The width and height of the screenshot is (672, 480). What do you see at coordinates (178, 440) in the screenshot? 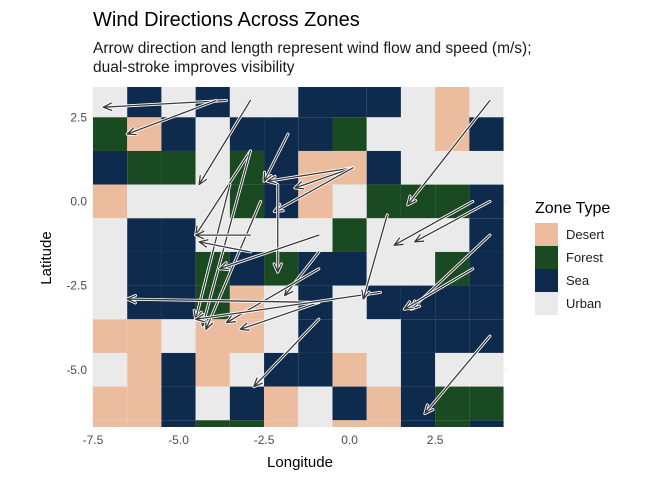
I see `x-tick-label: -5.0` at bounding box center [178, 440].